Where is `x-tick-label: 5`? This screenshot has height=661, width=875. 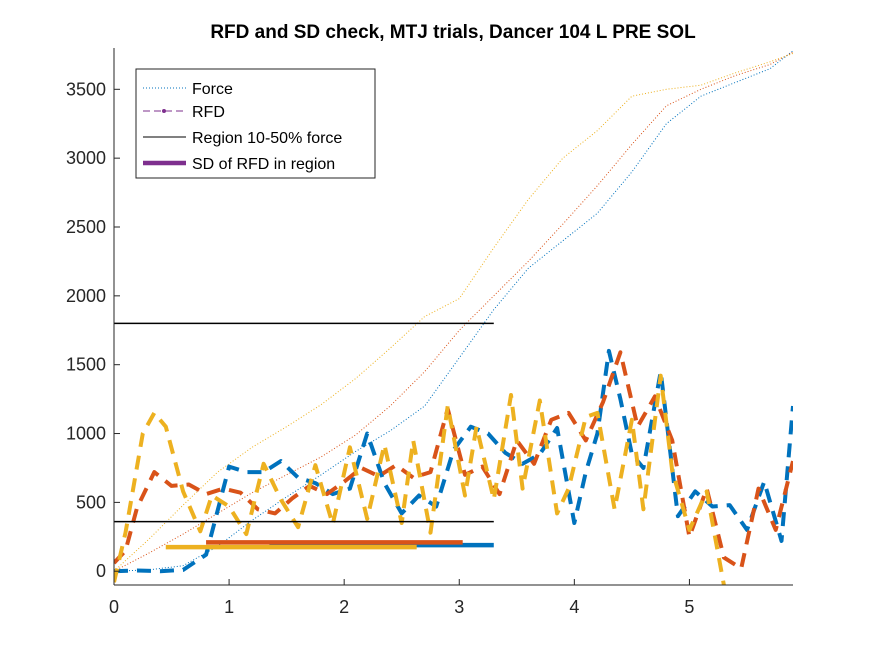
x-tick-label: 5 is located at coordinates (689, 607).